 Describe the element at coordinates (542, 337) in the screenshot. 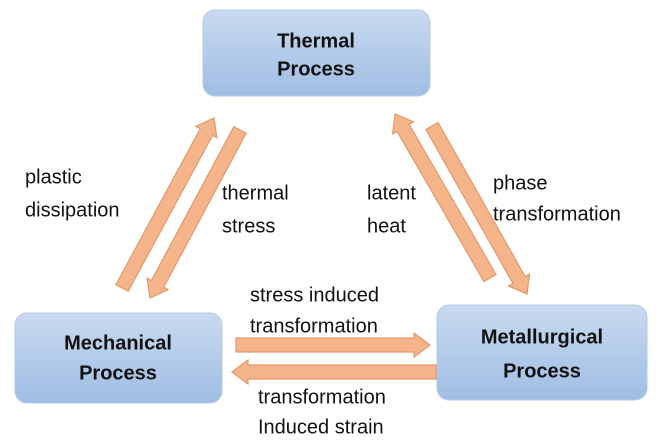

I see `node-label: Metallurgical` at that location.